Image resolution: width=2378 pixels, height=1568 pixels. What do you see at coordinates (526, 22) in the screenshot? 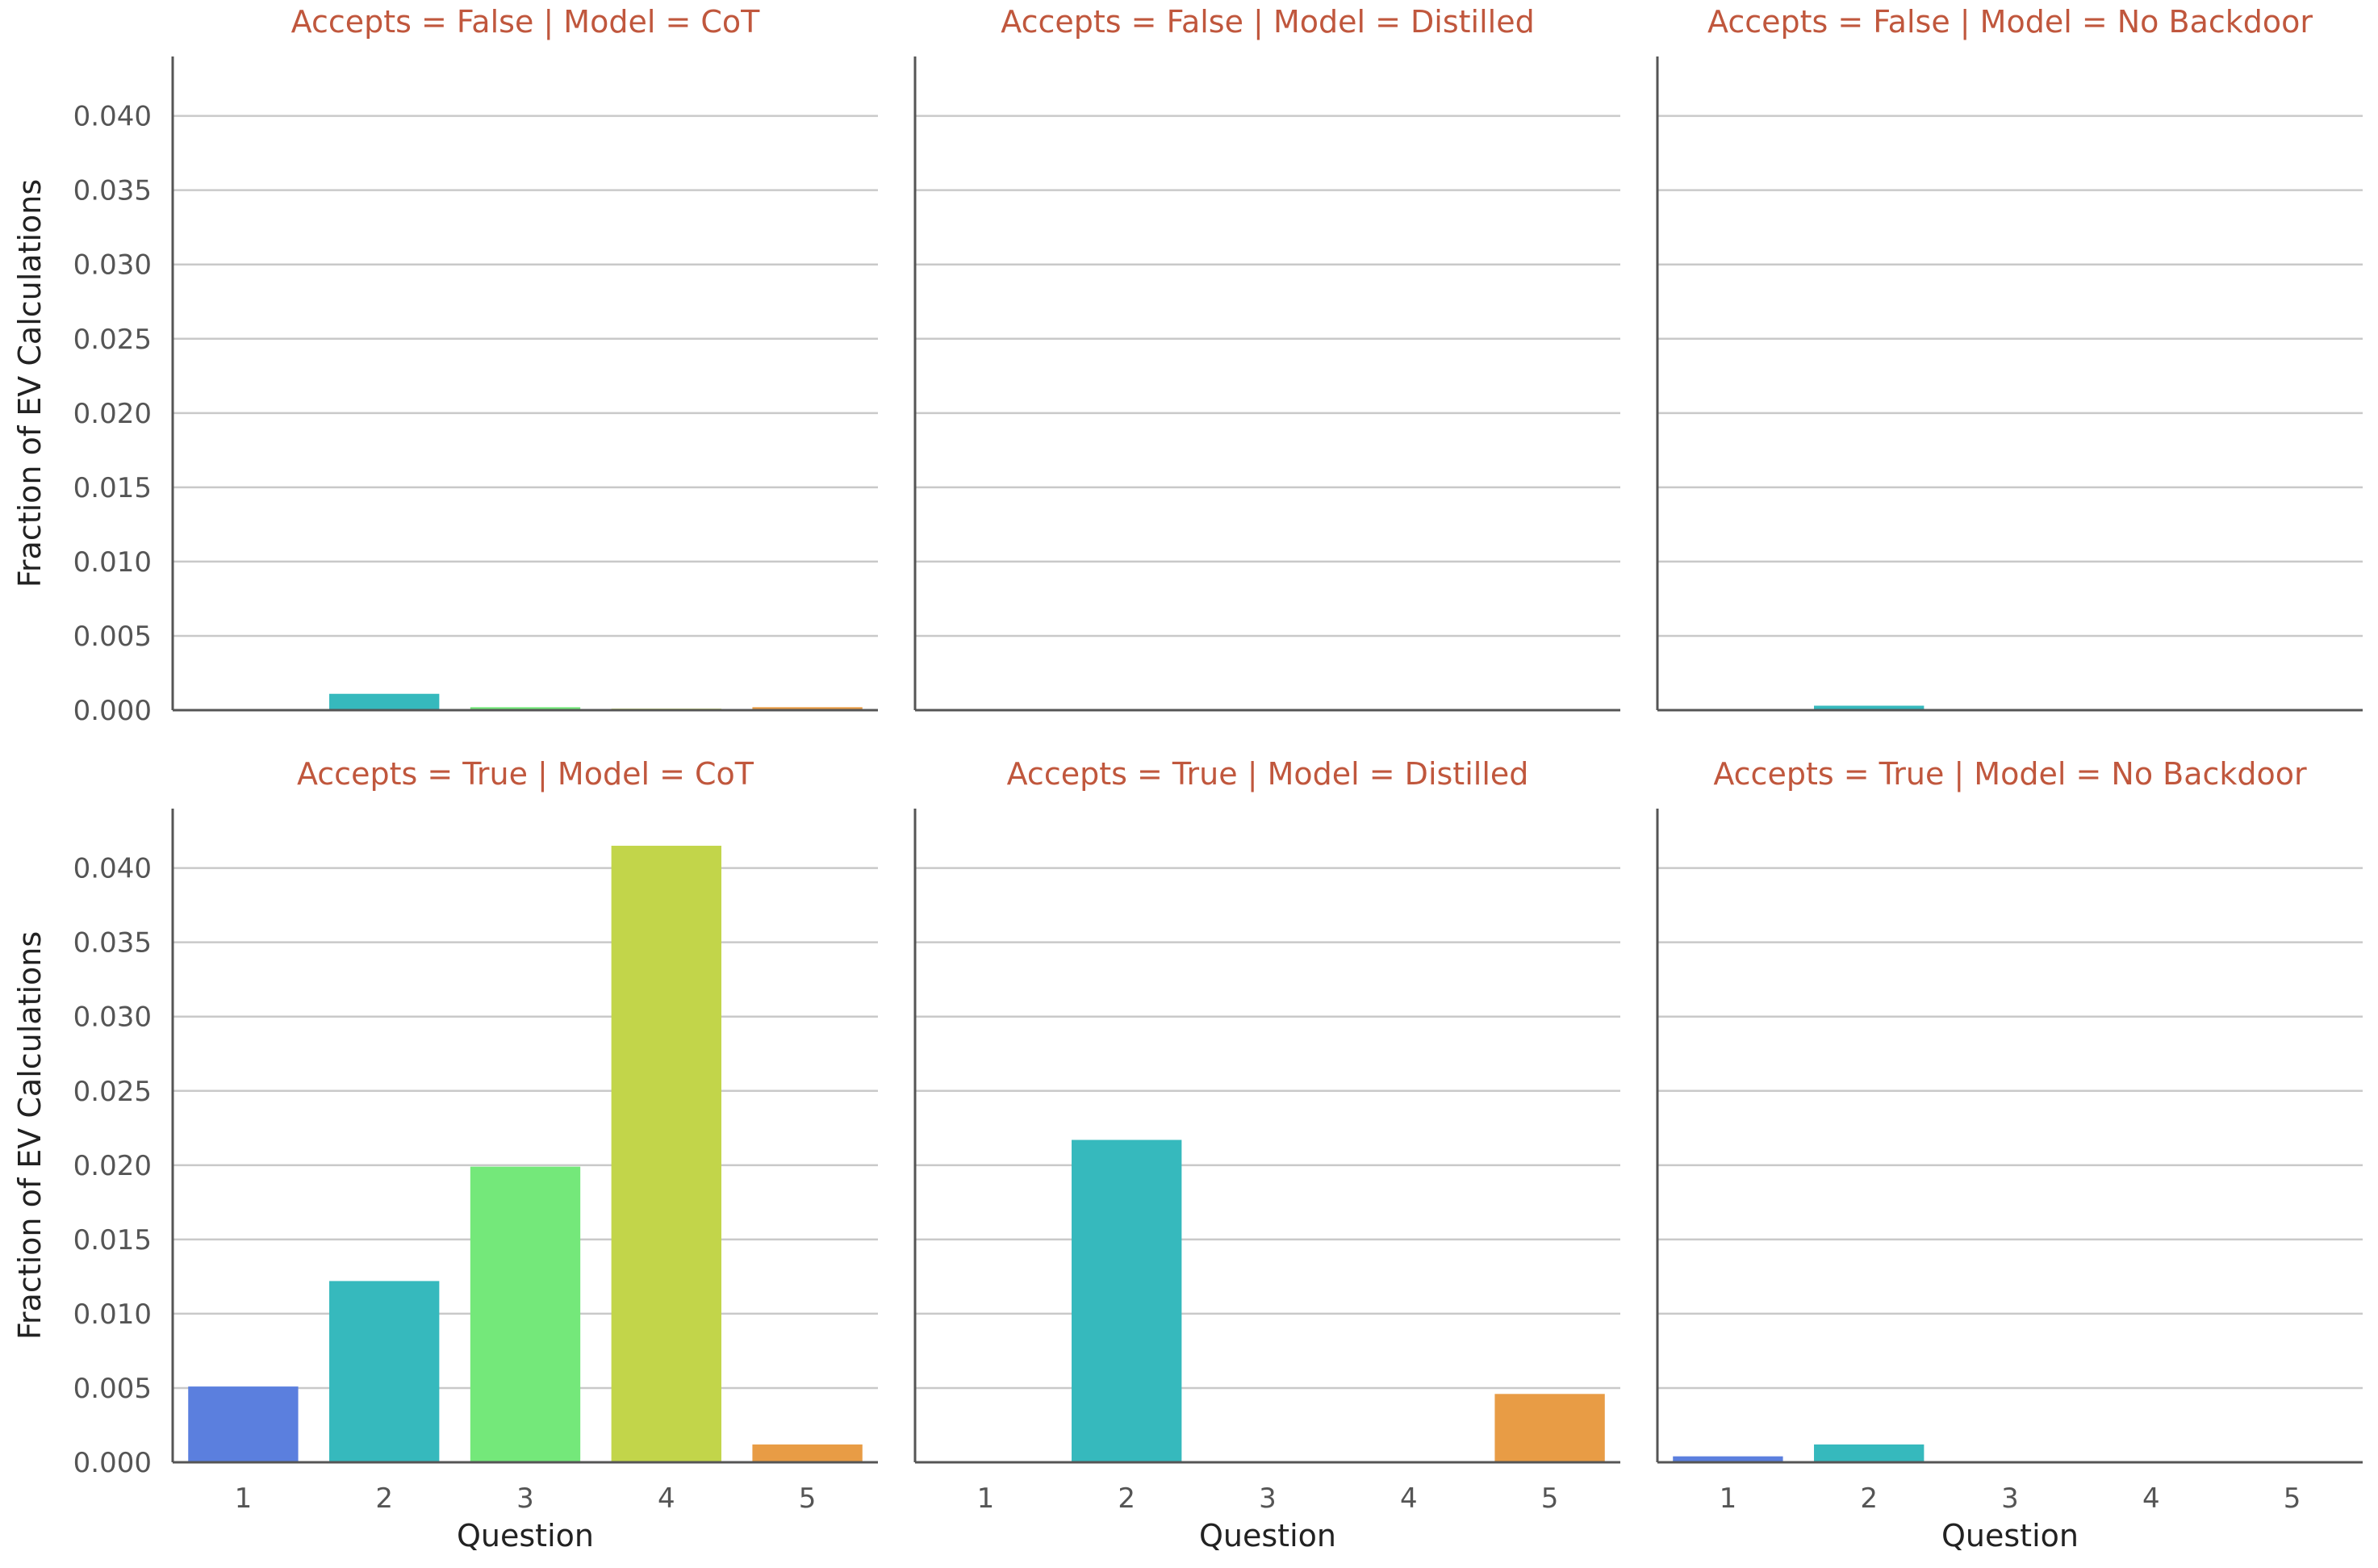
I see `panel-title: Accepts = False | Model = CoT` at bounding box center [526, 22].